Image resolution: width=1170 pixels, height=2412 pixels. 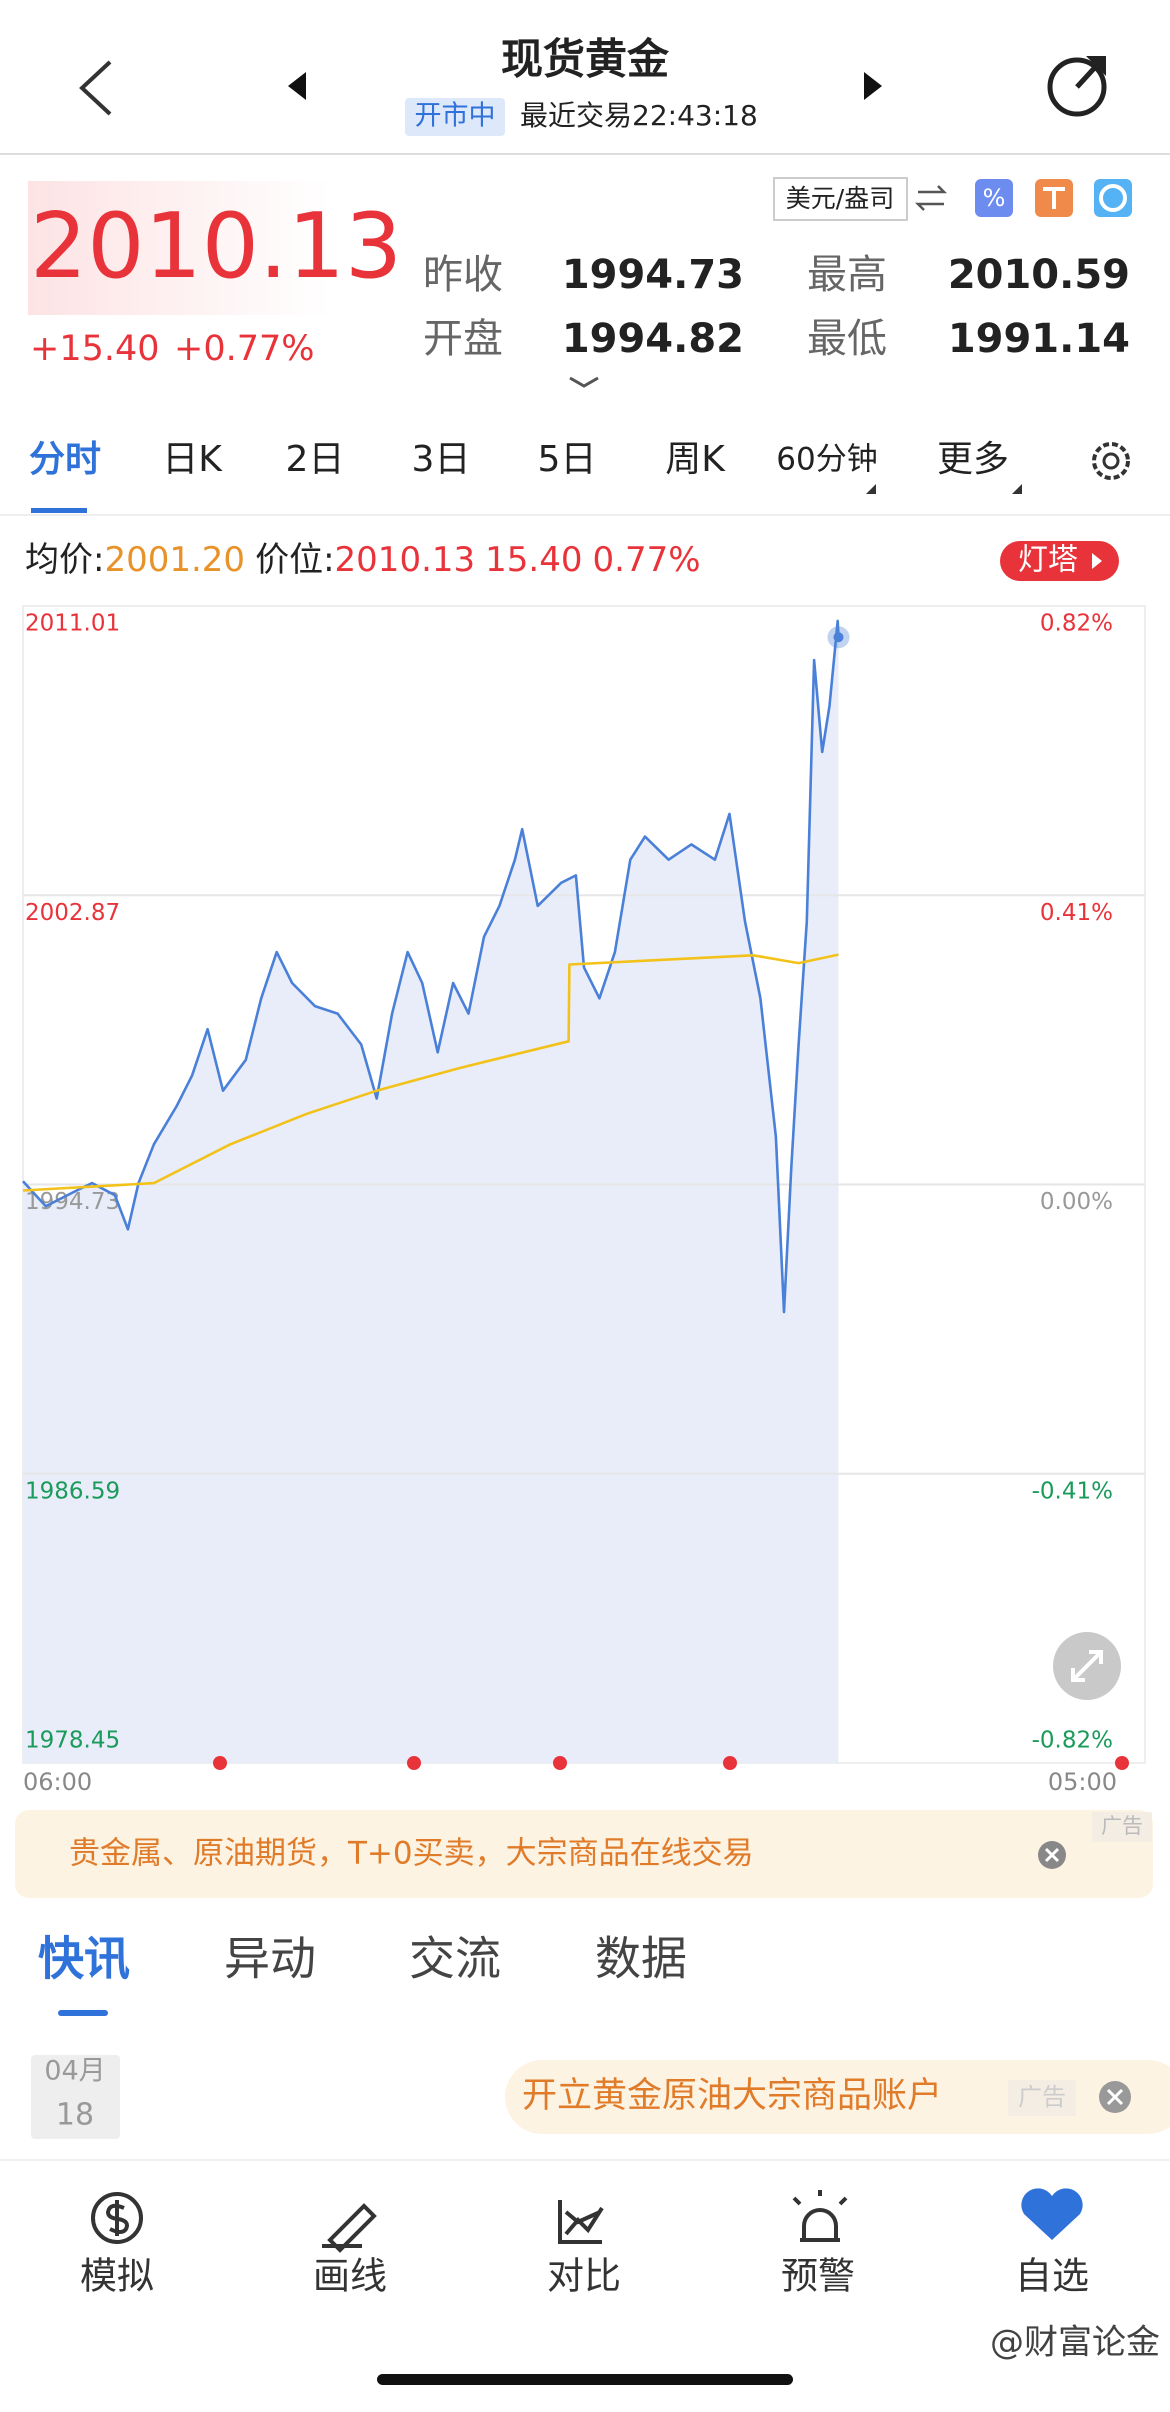 What do you see at coordinates (72, 624) in the screenshot?
I see `y-tick-label: 2011.01` at bounding box center [72, 624].